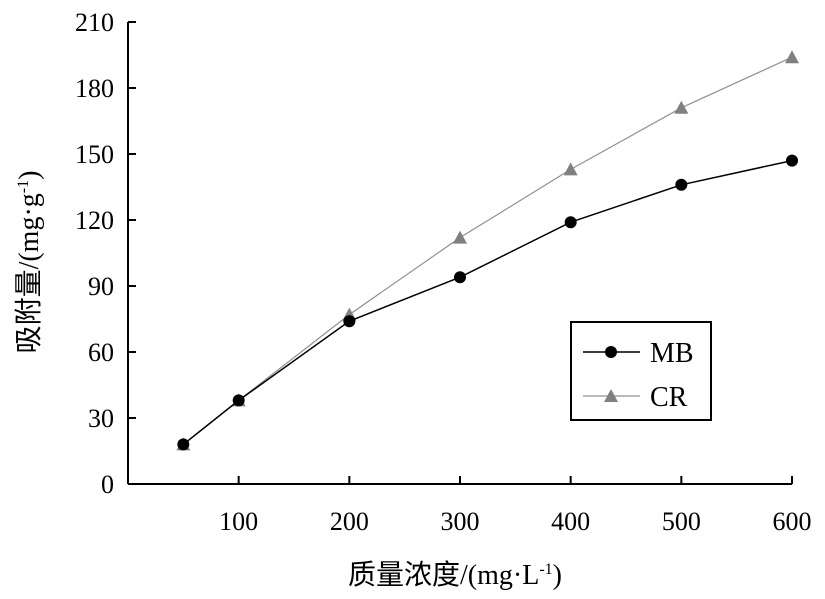 The image size is (825, 599). Describe the element at coordinates (681, 521) in the screenshot. I see `x-tick-label: 500` at that location.